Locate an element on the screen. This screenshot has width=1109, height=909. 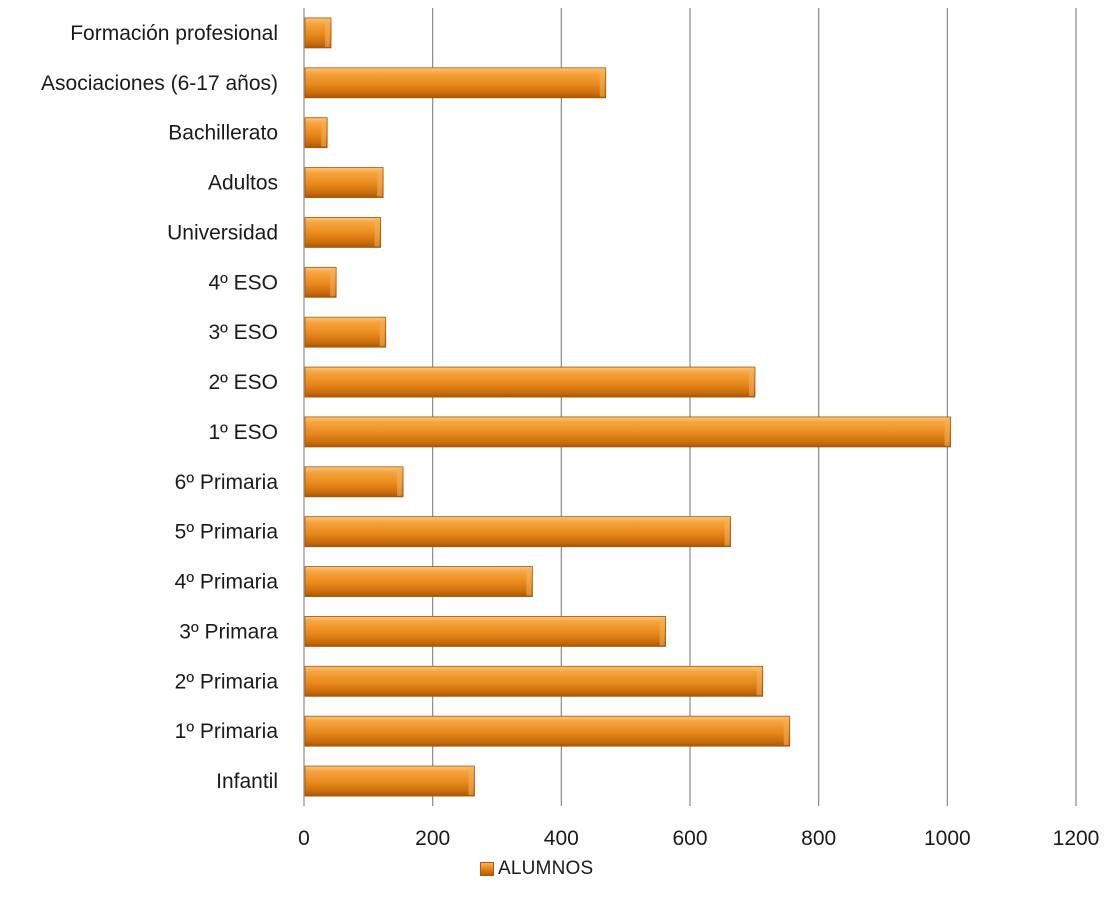
x-tick-label: 600 is located at coordinates (689, 838).